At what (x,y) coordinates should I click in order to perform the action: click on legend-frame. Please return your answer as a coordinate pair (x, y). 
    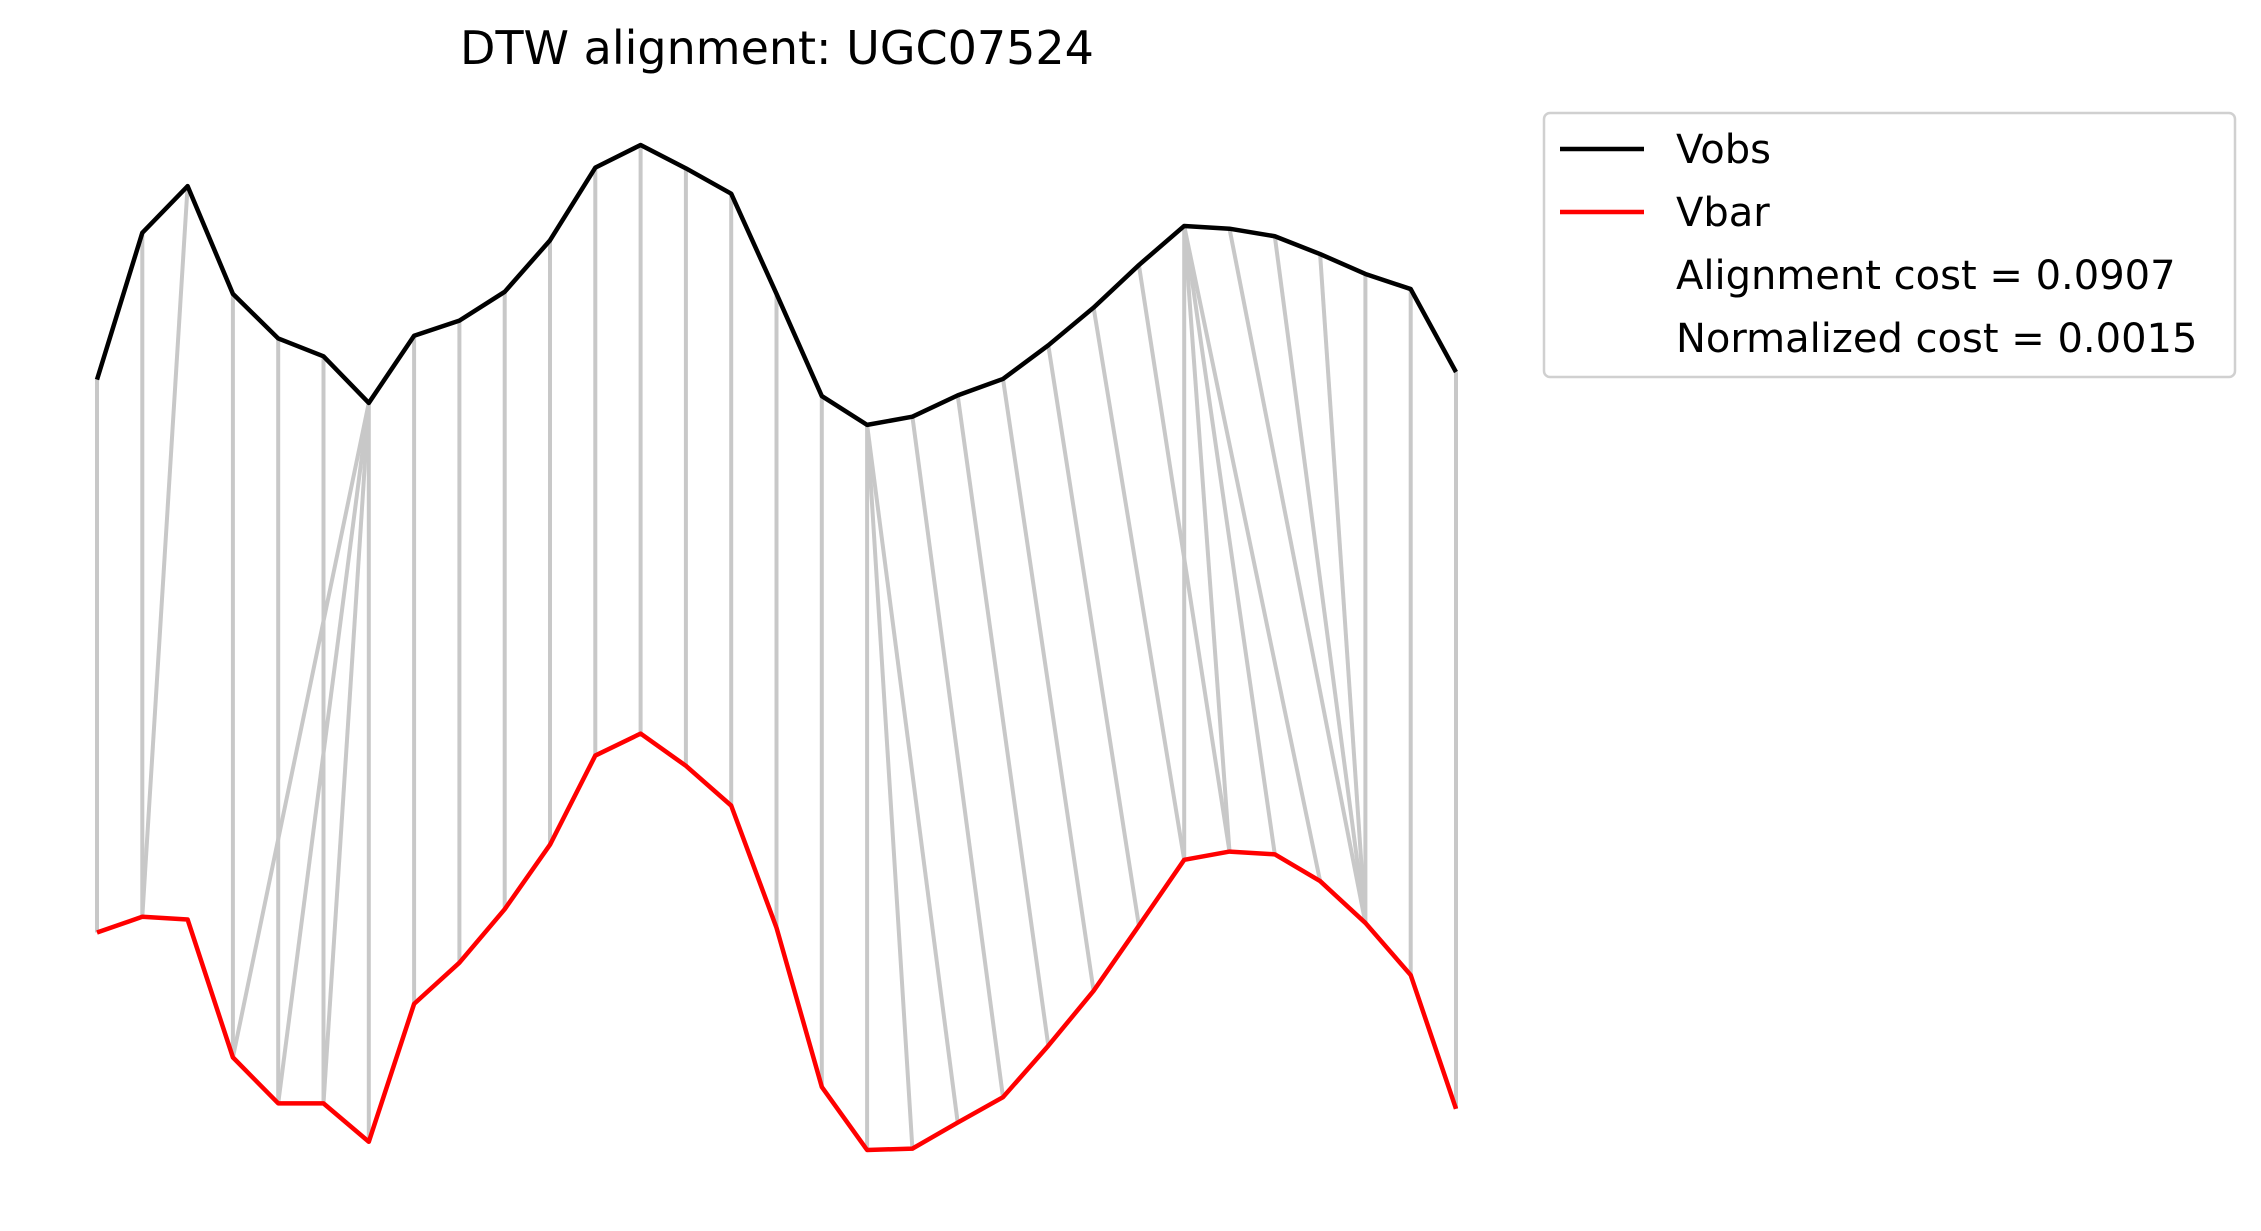
    Looking at the image, I should click on (1889, 245).